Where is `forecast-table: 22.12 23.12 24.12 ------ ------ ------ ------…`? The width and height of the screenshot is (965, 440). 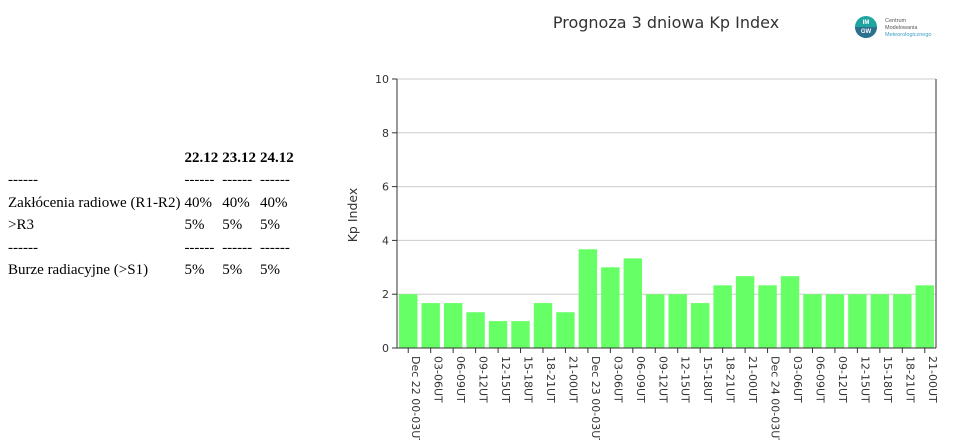
forecast-table: 22.12 23.12 24.12 ------ ------ ------ ------… is located at coordinates (151, 214).